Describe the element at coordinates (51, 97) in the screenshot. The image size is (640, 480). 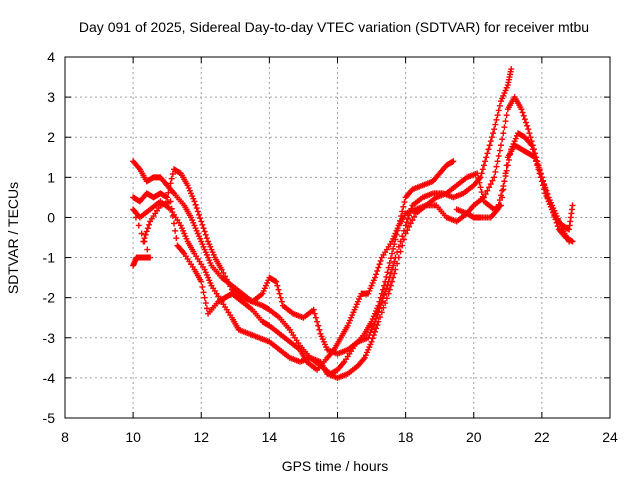
I see `y-tick-label: 3` at that location.